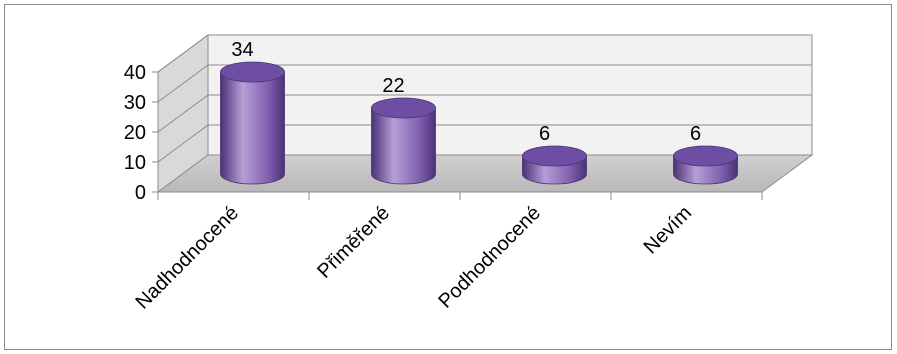 This screenshot has width=897, height=354. I want to click on data-label: 22, so click(393, 86).